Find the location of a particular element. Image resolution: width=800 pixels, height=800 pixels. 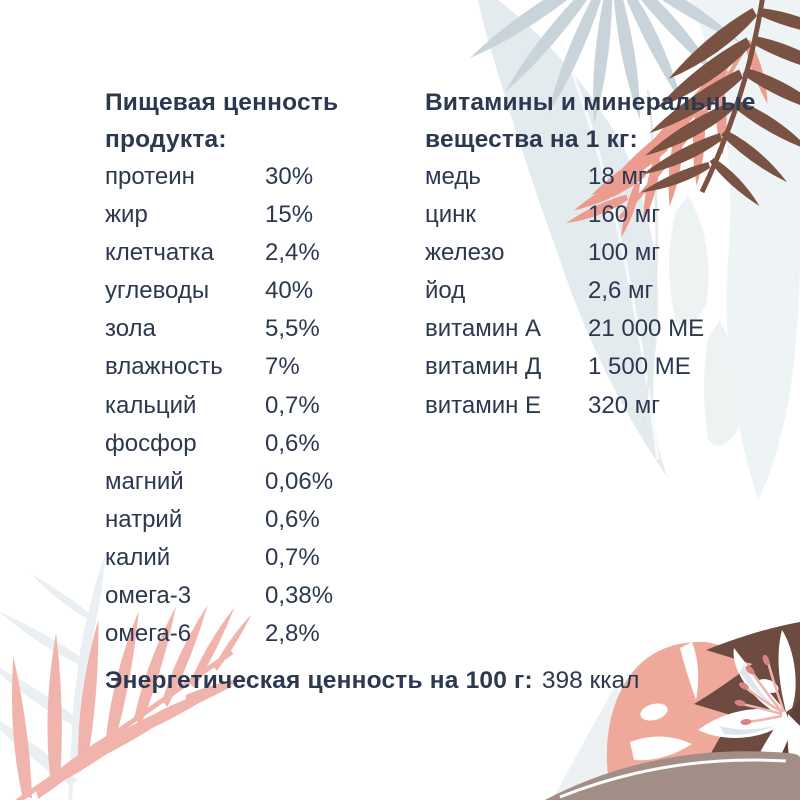

nutrient-label: зола is located at coordinates (130, 329).